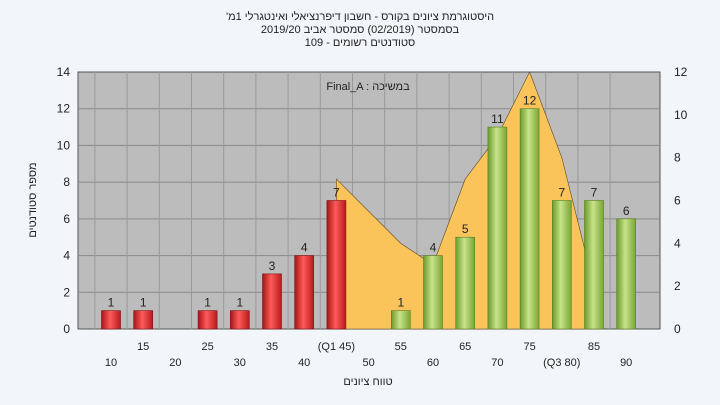 The height and width of the screenshot is (405, 720). I want to click on y-tick-label: 8, so click(66, 182).